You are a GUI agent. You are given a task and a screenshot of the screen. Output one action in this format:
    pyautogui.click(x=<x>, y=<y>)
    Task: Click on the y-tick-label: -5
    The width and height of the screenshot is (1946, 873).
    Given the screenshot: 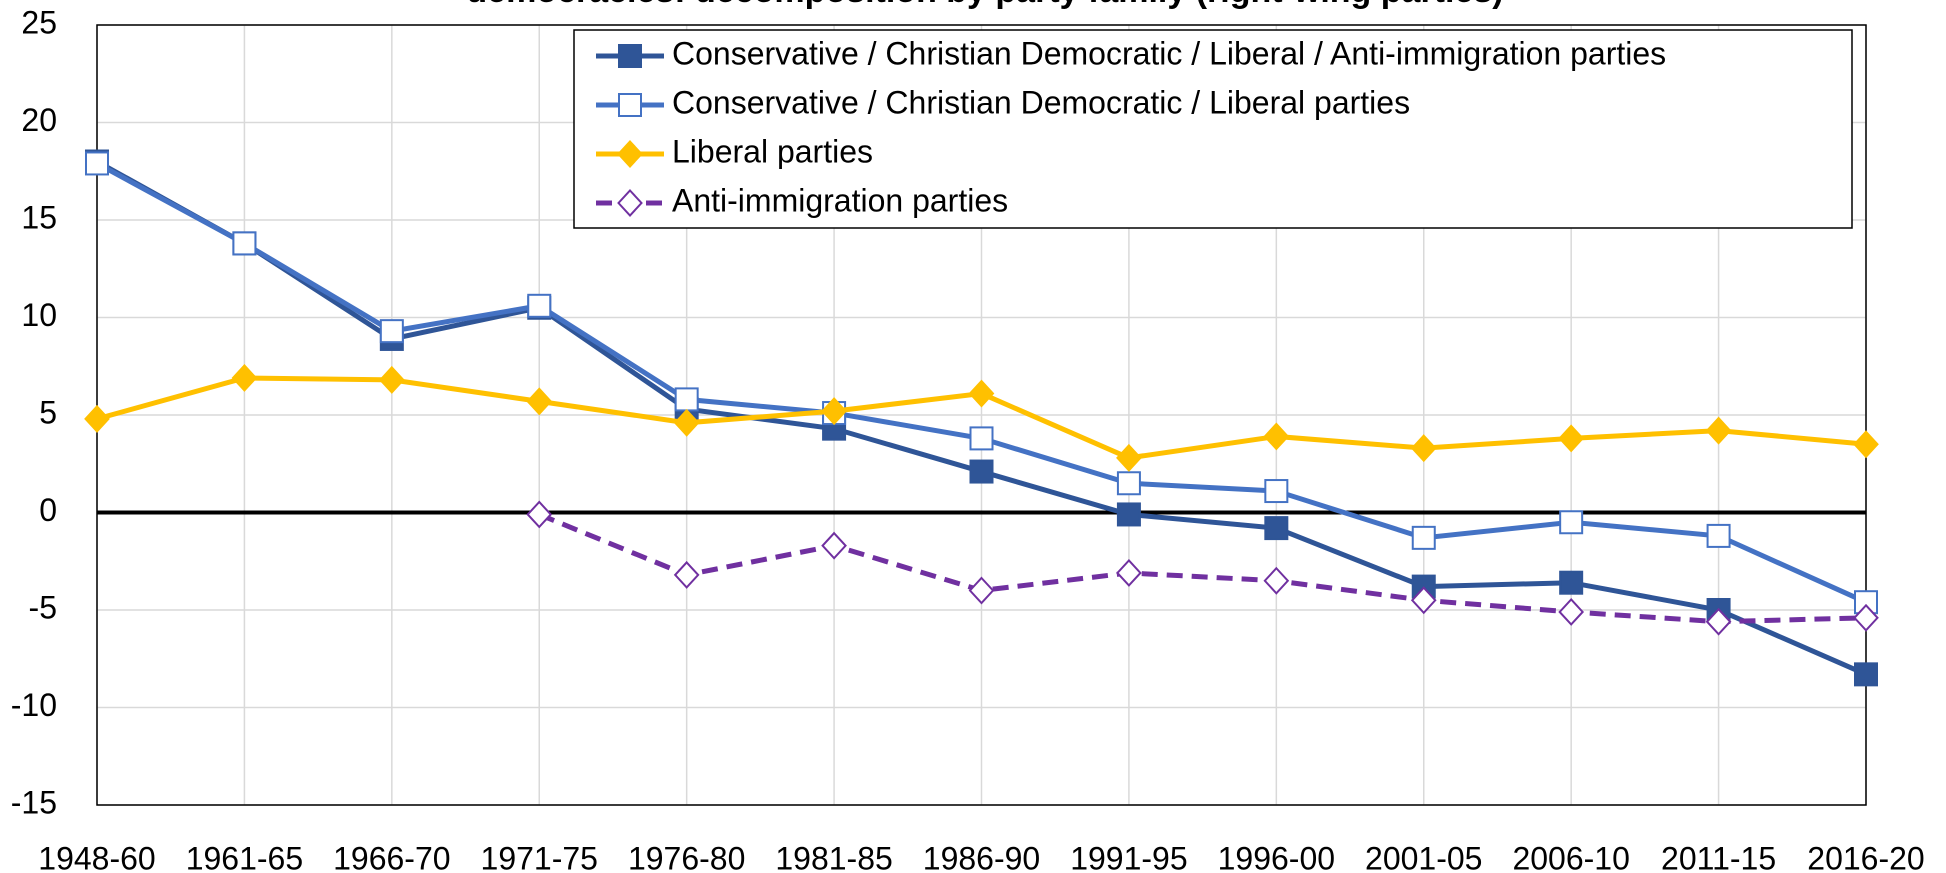 What is the action you would take?
    pyautogui.click(x=43, y=607)
    